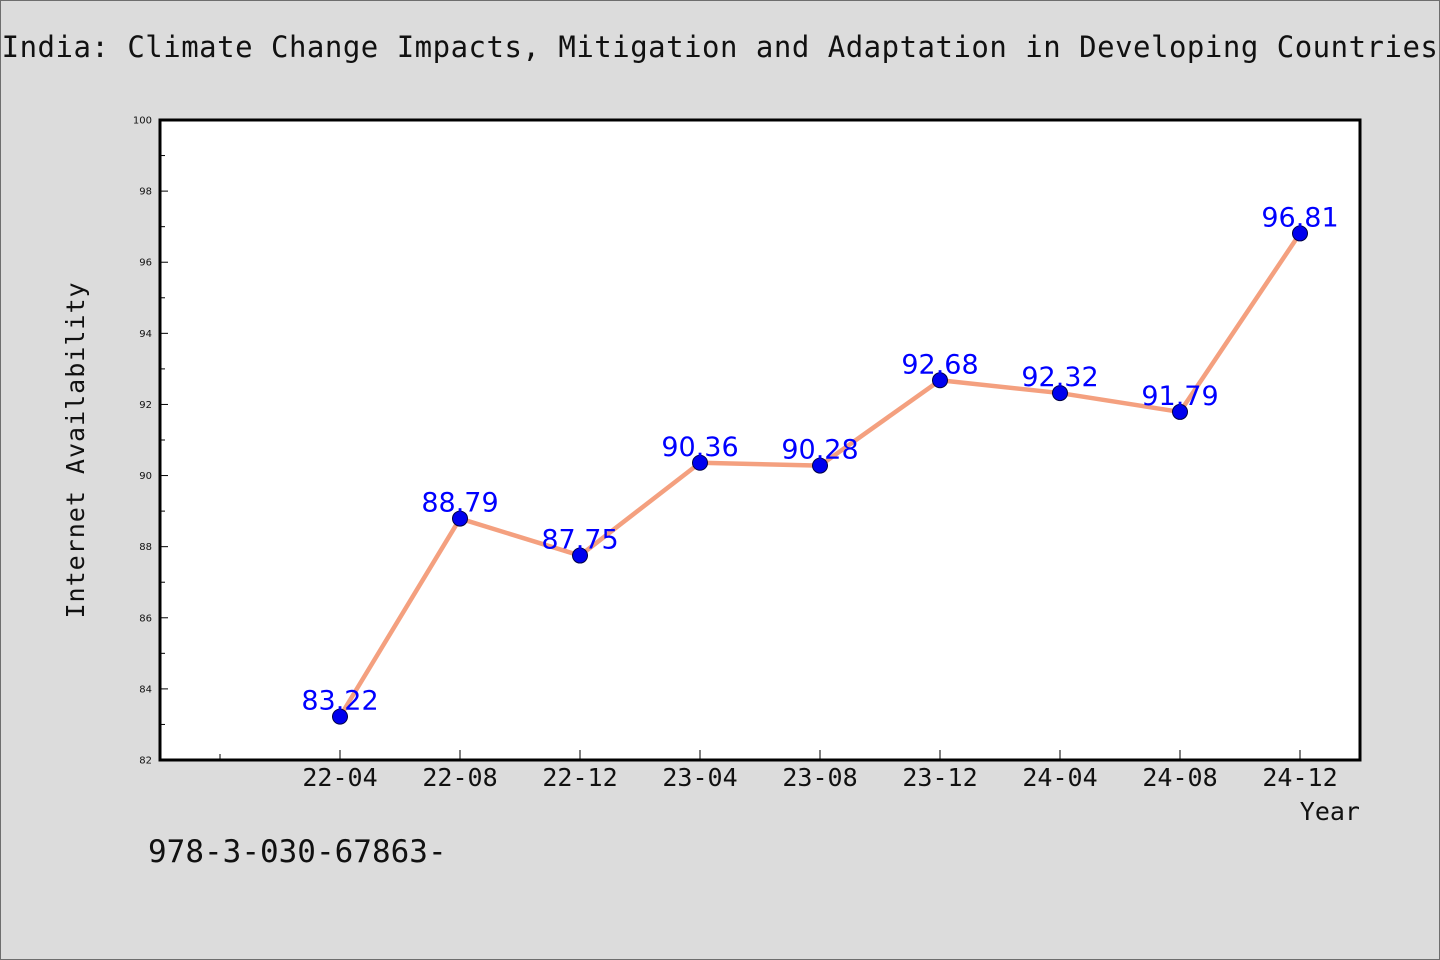 The image size is (1440, 960). I want to click on x-tick-label: 22-08, so click(459, 777).